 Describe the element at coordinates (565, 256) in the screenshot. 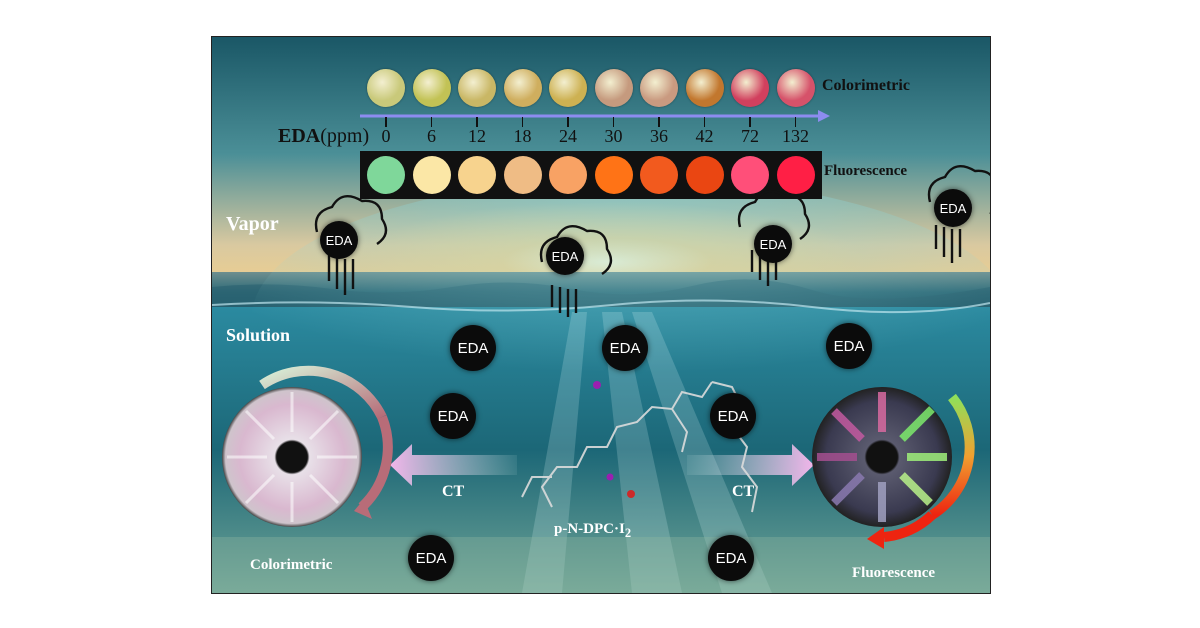

I see `vapor-eda-2: EDA` at that location.